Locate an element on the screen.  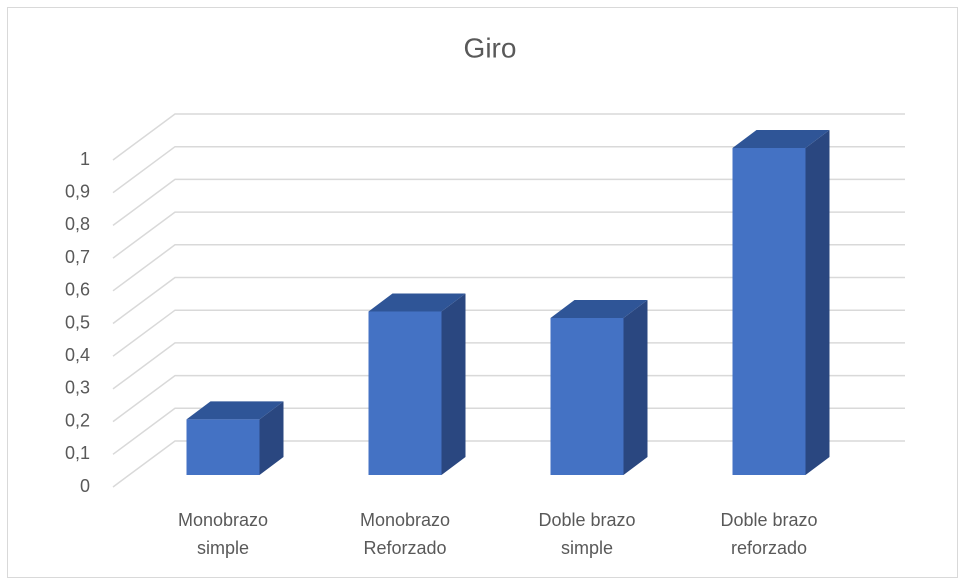
y-tick-label: 0,5 is located at coordinates (77, 322).